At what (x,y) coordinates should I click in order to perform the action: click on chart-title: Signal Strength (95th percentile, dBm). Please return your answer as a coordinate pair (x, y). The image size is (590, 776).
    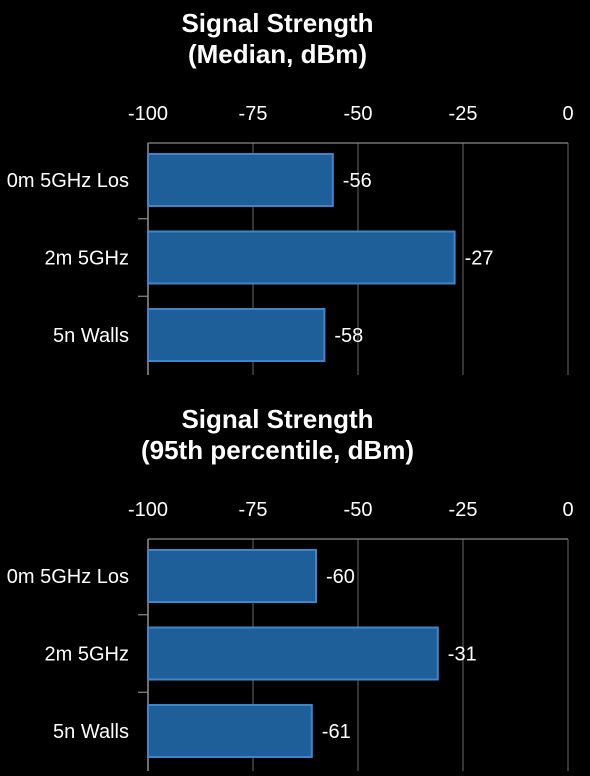
    Looking at the image, I should click on (277, 435).